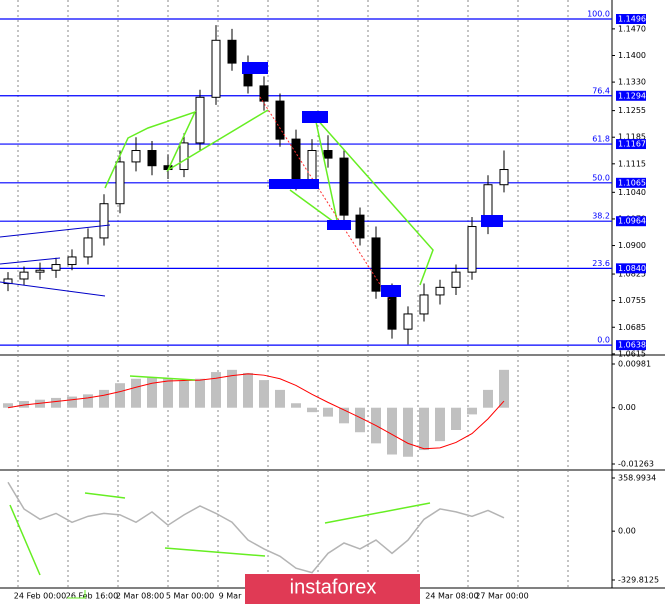 The image size is (665, 604). I want to click on level-label: 1.0964, so click(632, 221).